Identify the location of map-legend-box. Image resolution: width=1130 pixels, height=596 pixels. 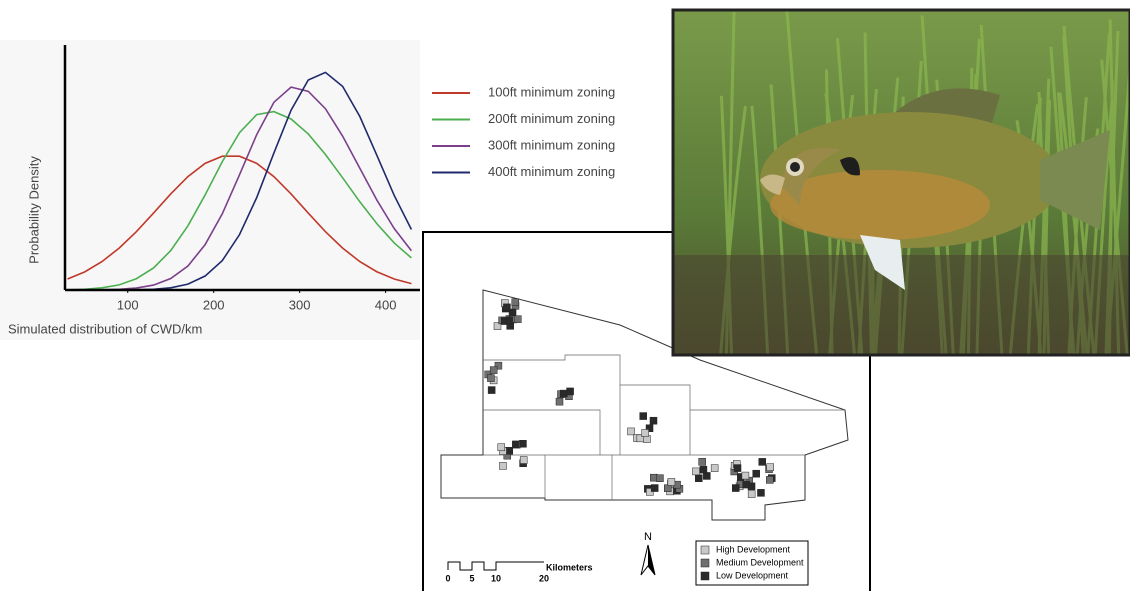
(752, 563).